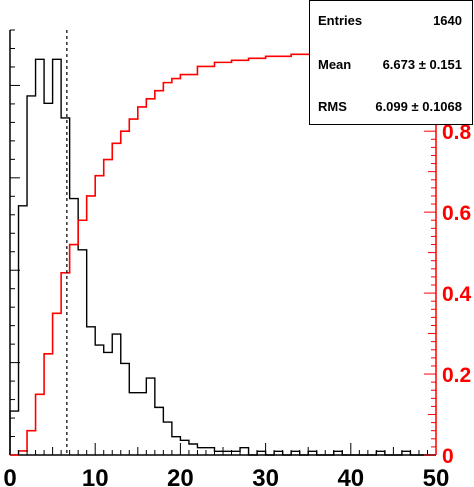  I want to click on stats-entries-label: Entries, so click(340, 20).